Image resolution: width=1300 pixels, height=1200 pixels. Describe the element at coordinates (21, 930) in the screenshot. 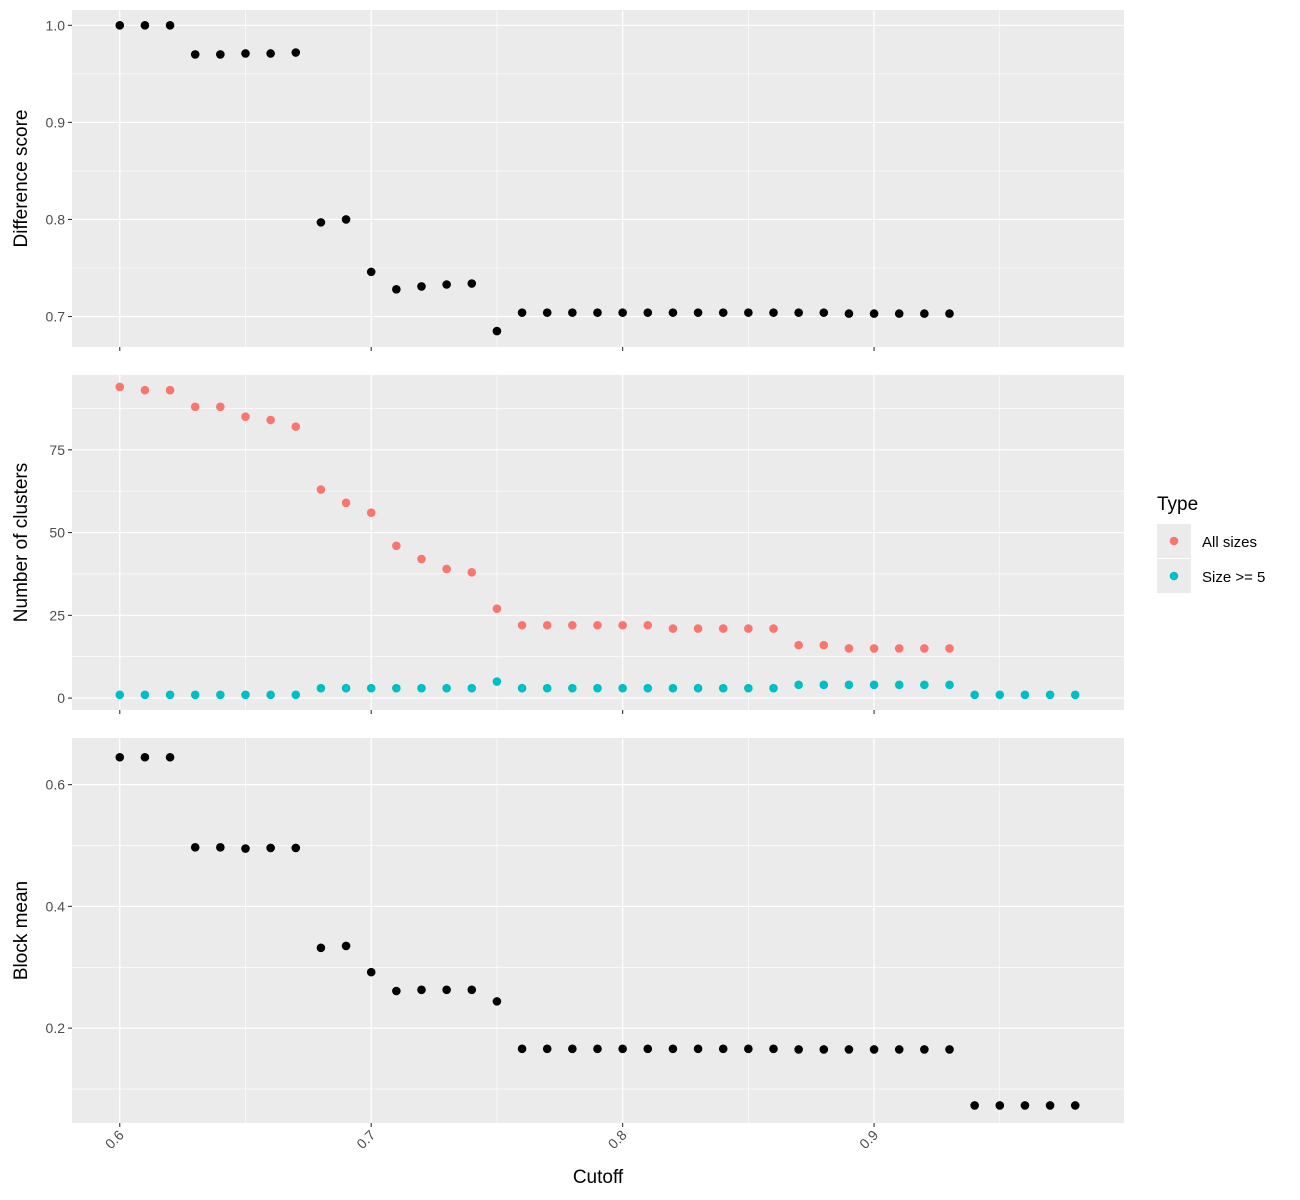

I see `y-axis-title: Block mean` at that location.